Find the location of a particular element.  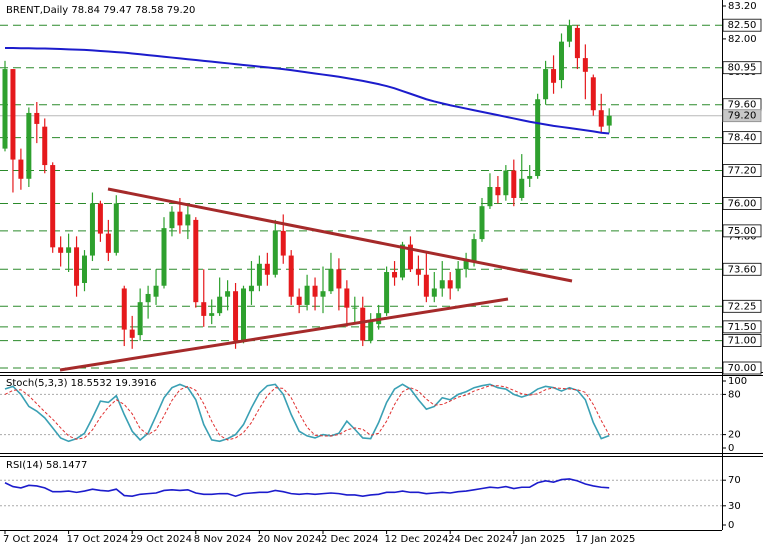

x-tick-label: 29 Oct 2024 is located at coordinates (161, 539).